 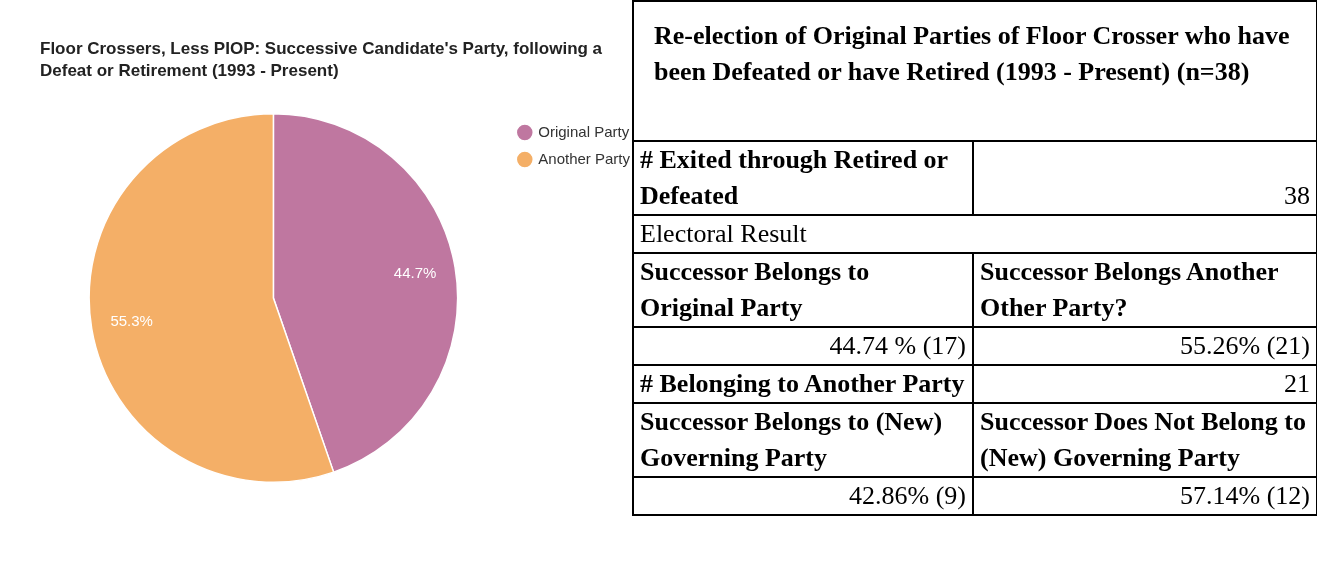 What do you see at coordinates (1145, 440) in the screenshot?
I see `text: Successor Does Not Belong to (New) Governing Party` at bounding box center [1145, 440].